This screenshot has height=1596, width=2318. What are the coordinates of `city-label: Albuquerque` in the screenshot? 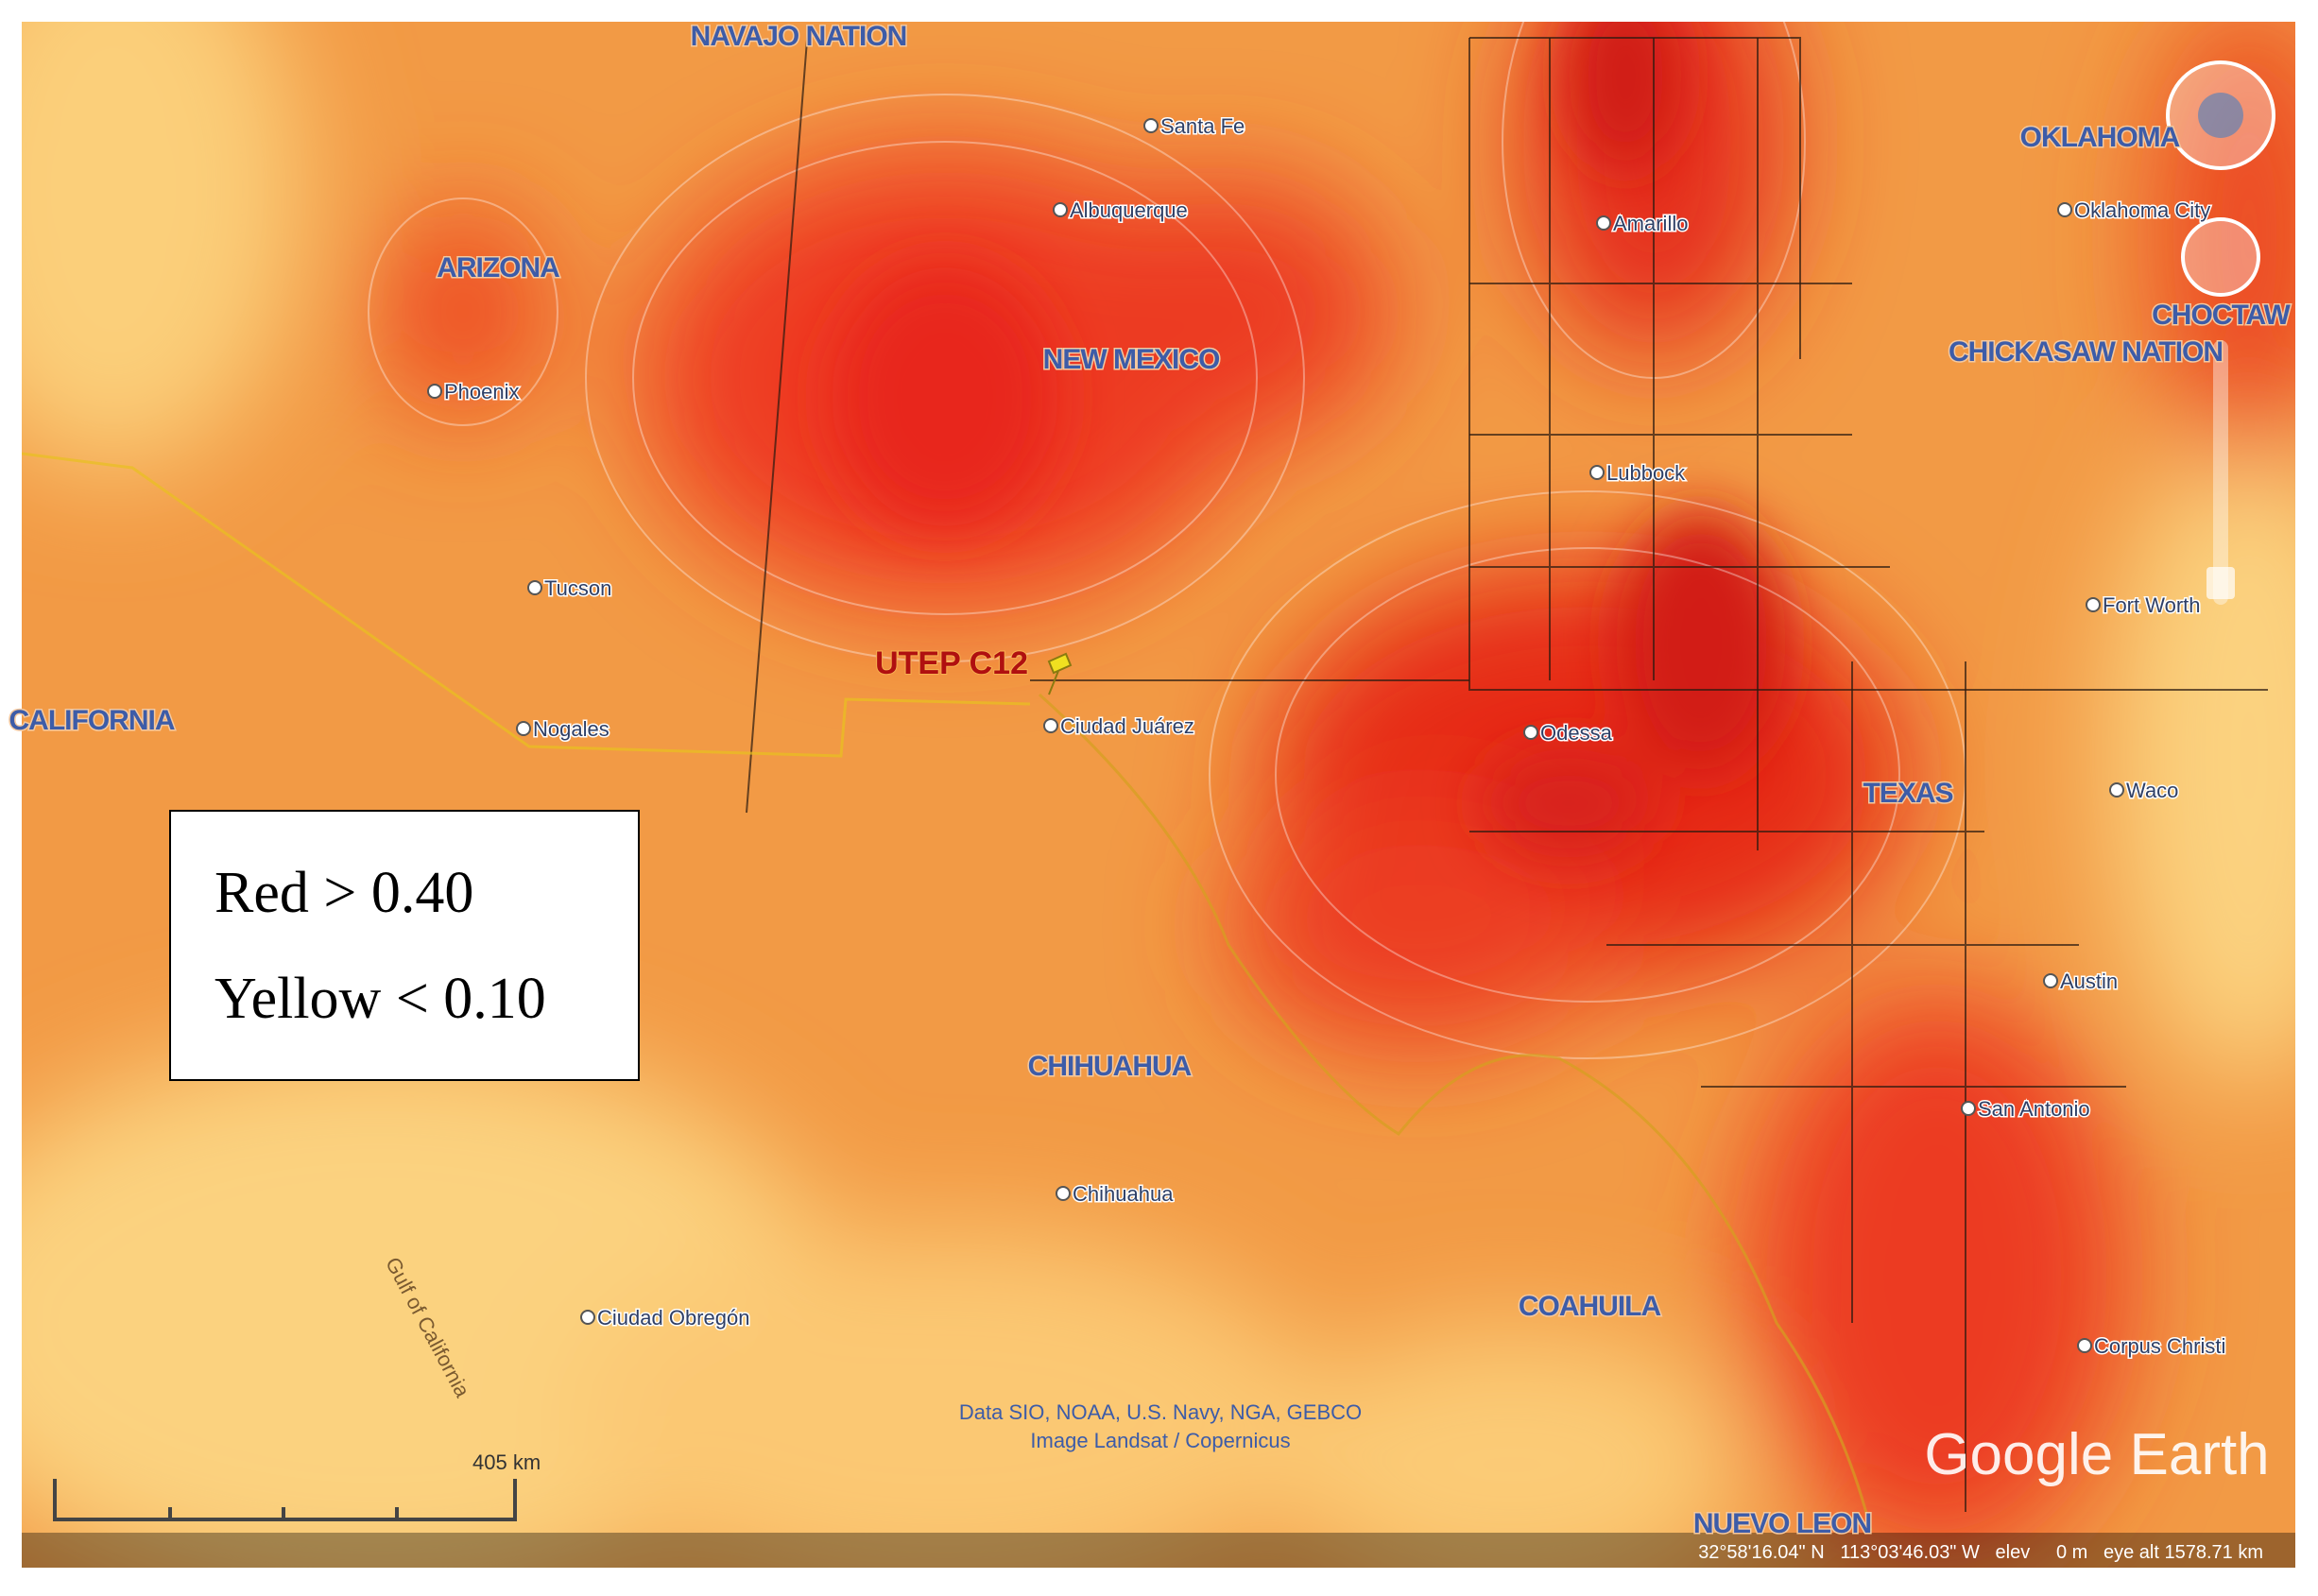 It's located at (1129, 210).